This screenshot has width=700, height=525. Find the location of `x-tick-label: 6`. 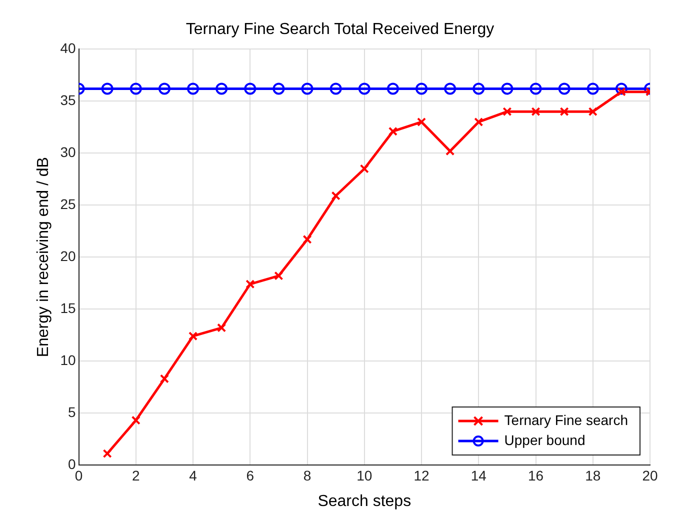

x-tick-label: 6 is located at coordinates (250, 475).